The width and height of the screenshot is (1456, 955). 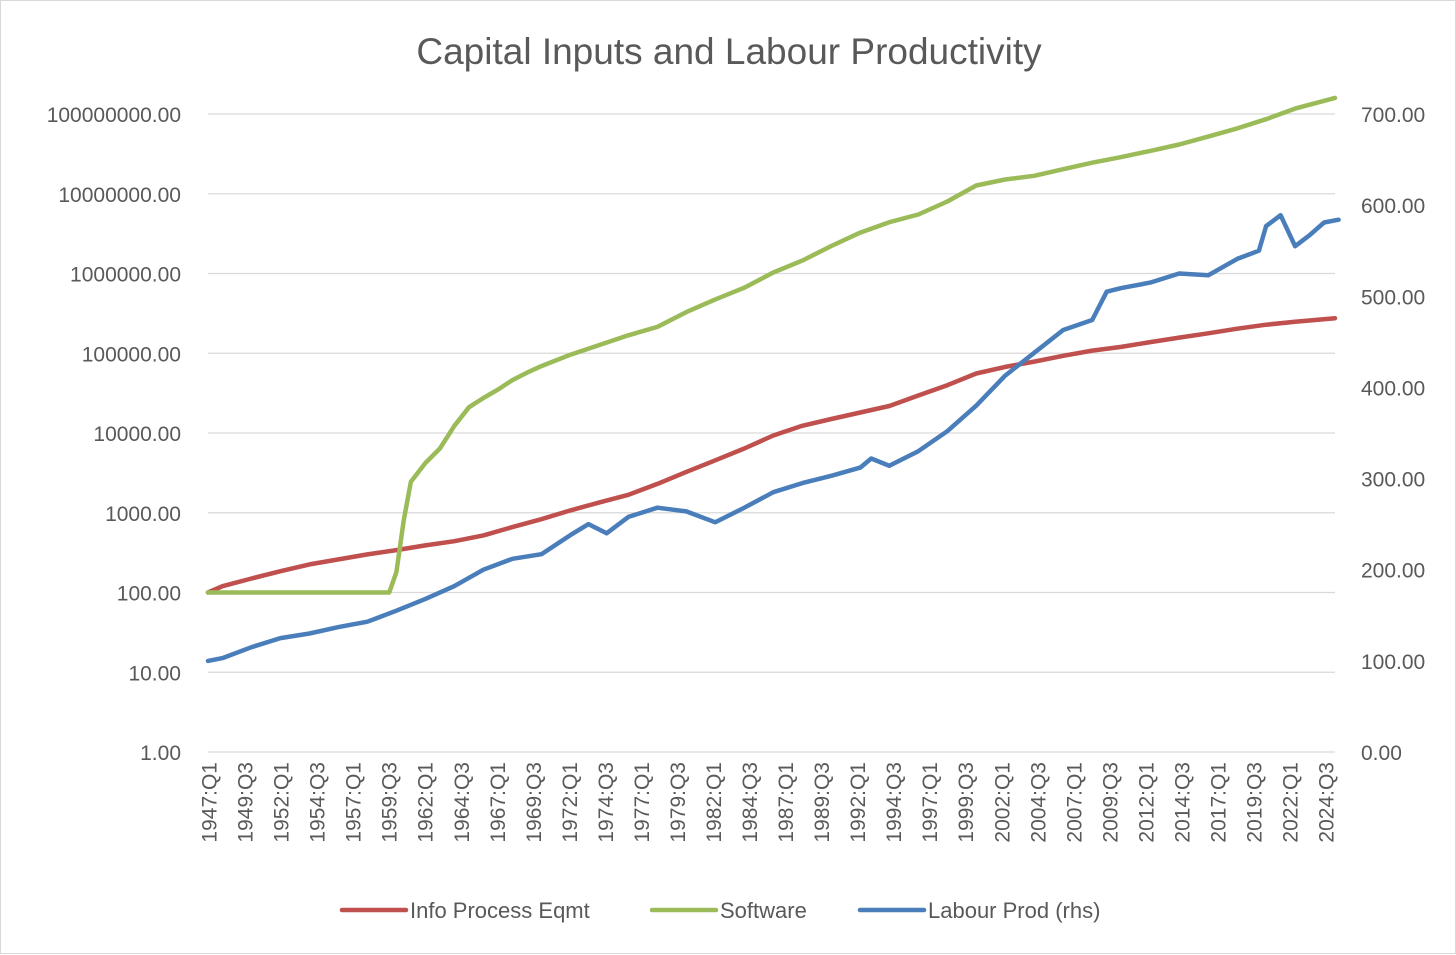 I want to click on left-y-tick-label: 1.00, so click(x=160, y=753).